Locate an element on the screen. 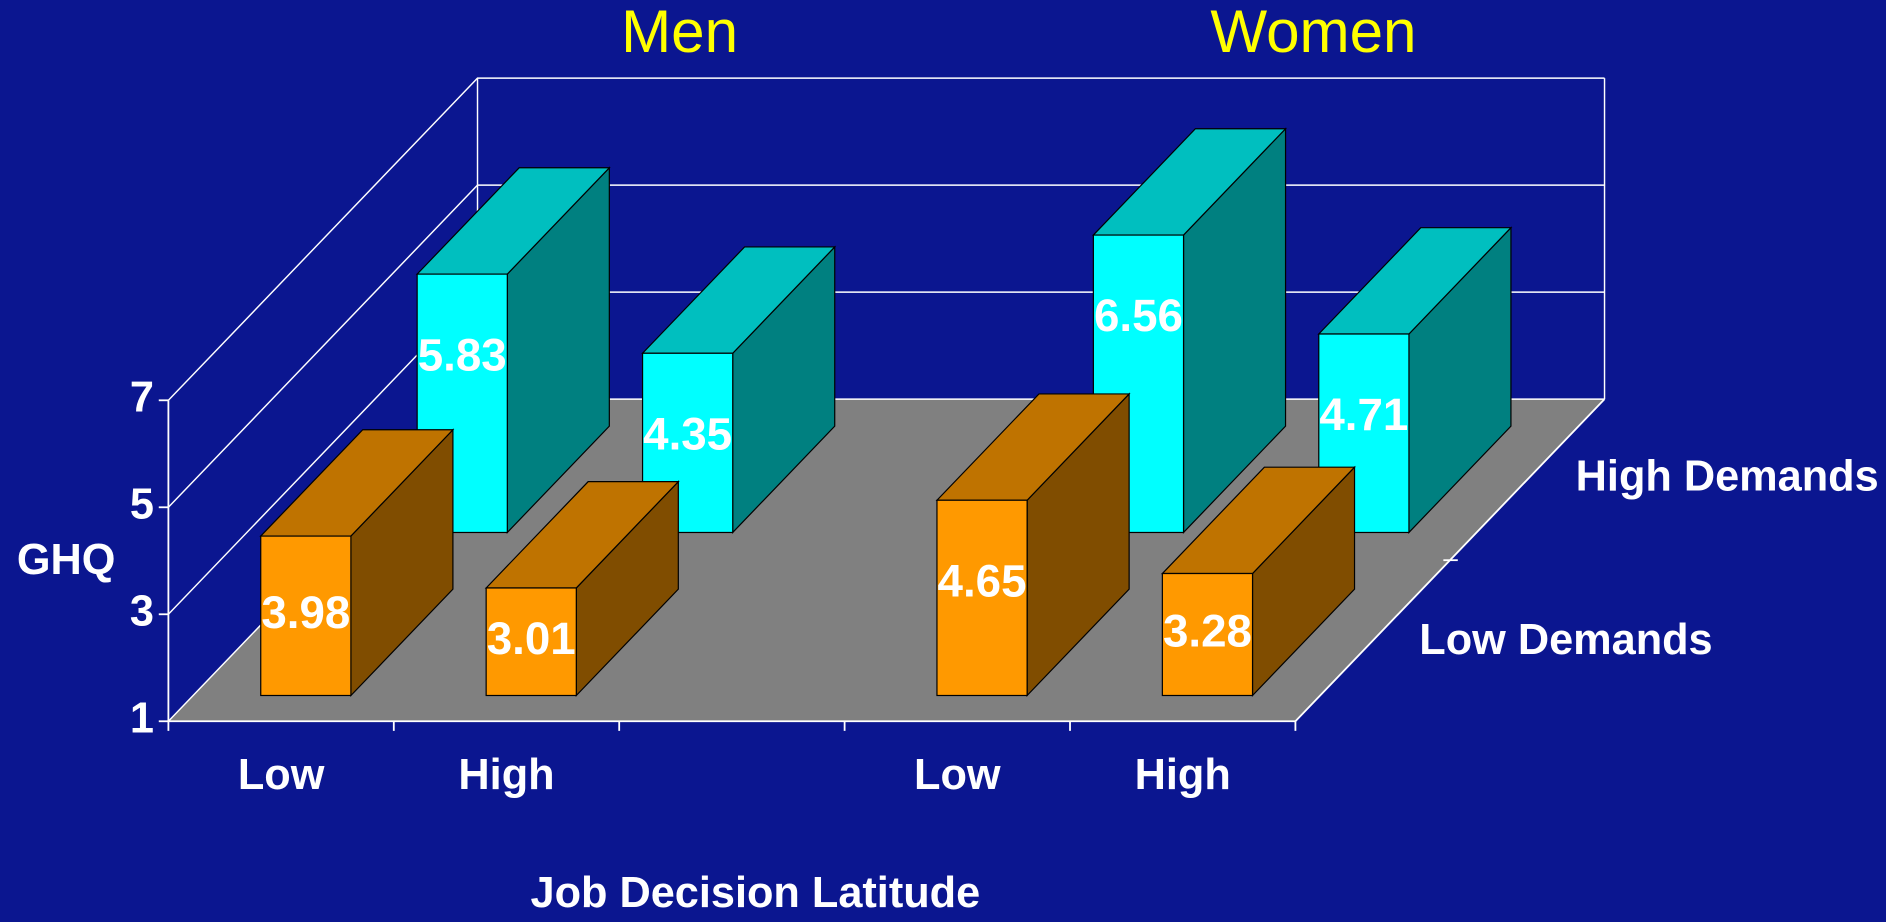 This screenshot has width=1886, height=922. x-axis-label: Job Decision Latitude is located at coordinates (756, 893).